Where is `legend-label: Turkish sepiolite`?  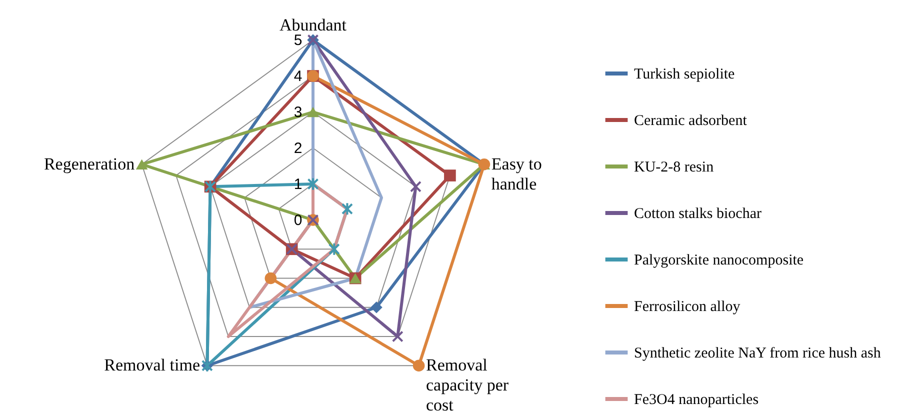
legend-label: Turkish sepiolite is located at coordinates (685, 74).